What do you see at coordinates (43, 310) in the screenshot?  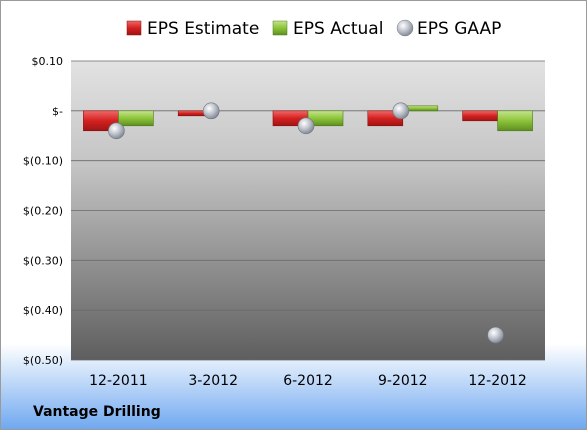 I see `y-tick-label: $(0.40)` at bounding box center [43, 310].